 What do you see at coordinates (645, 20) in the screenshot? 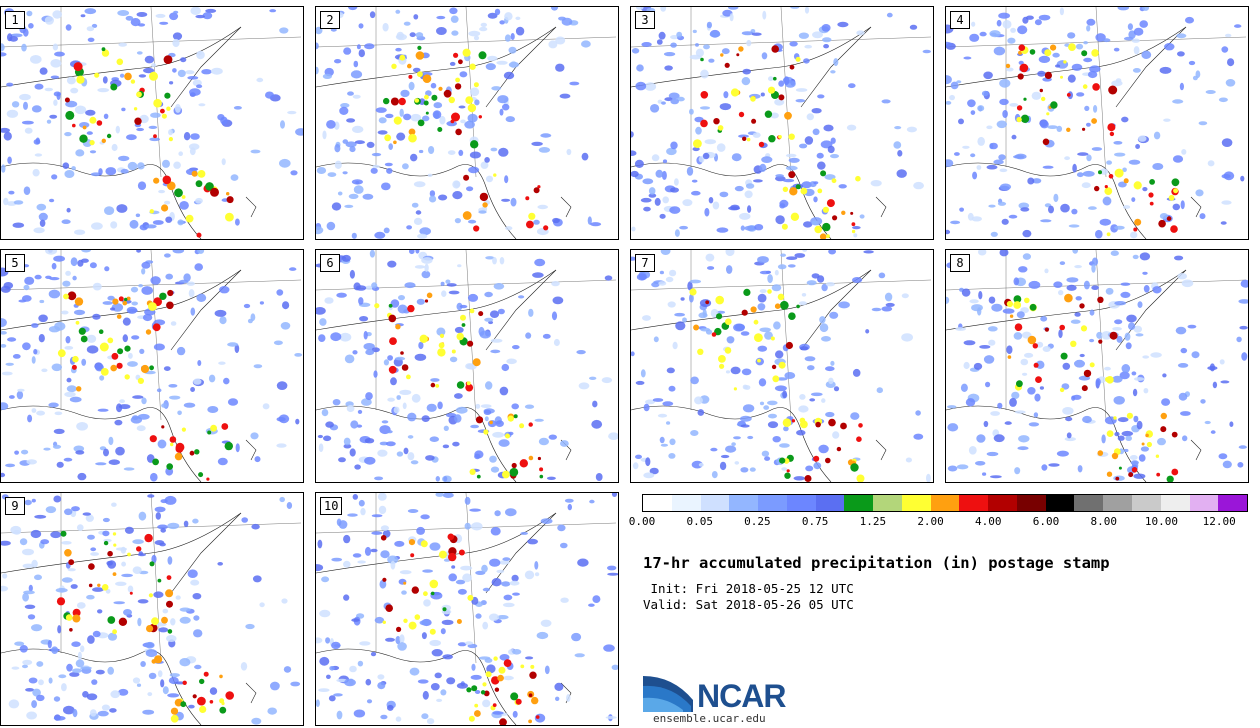
I see `member-number: 3` at bounding box center [645, 20].